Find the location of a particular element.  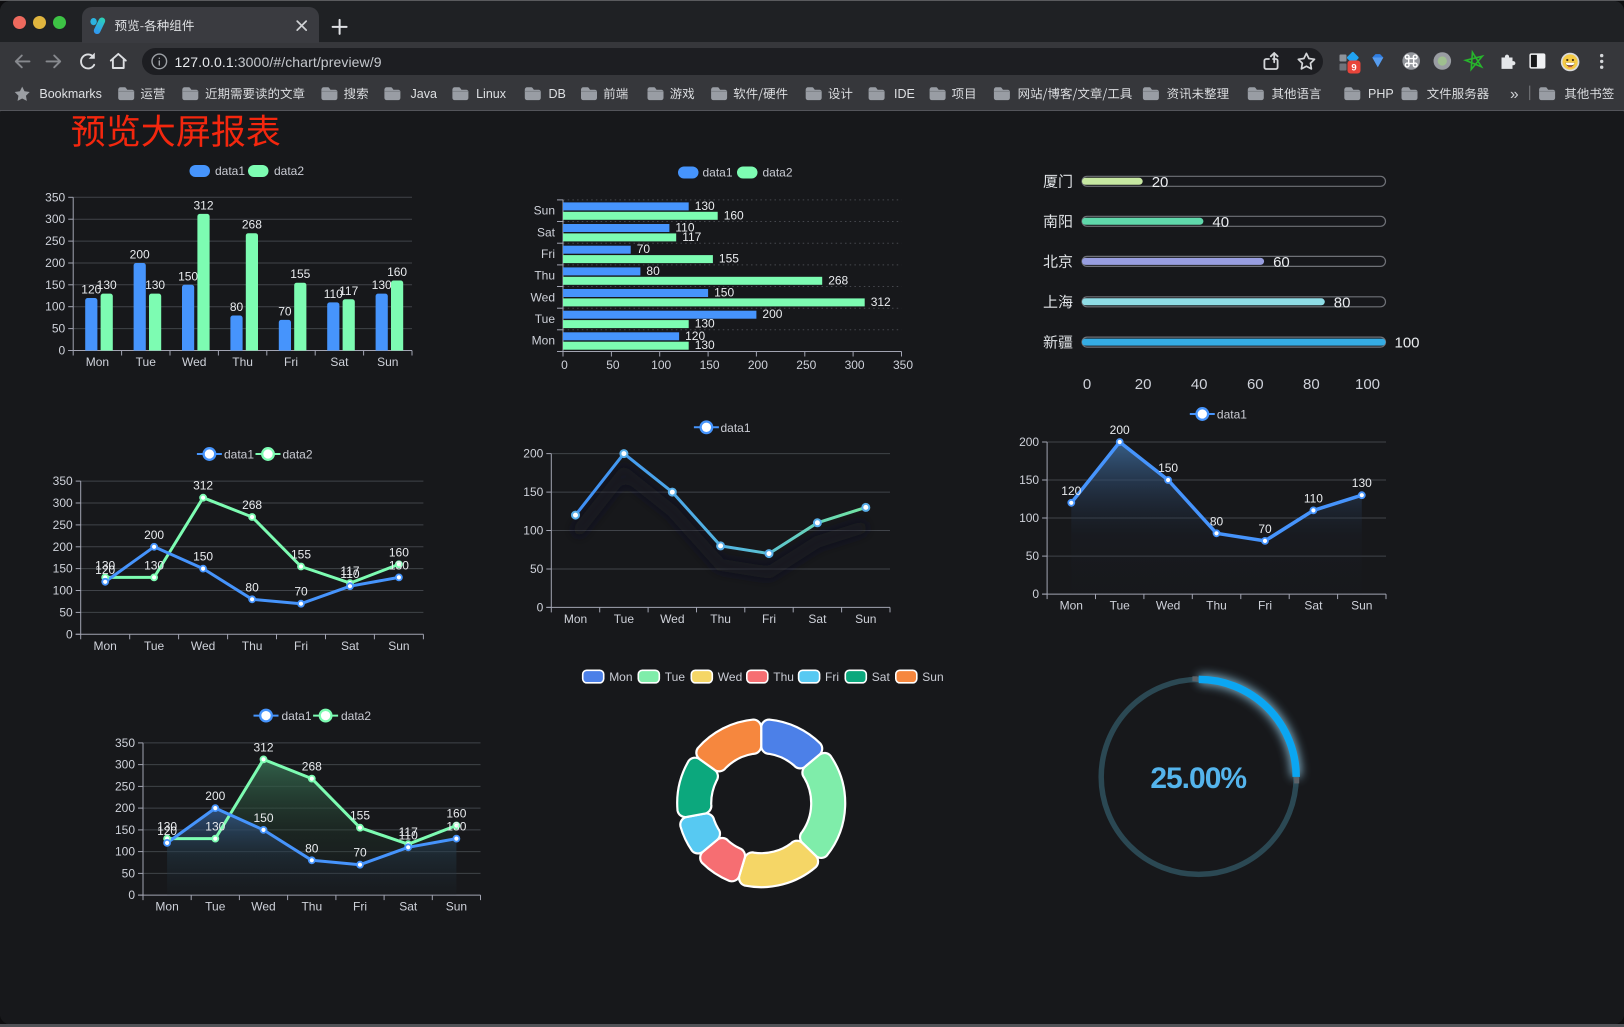

svg-text: DB is located at coordinates (557, 94).